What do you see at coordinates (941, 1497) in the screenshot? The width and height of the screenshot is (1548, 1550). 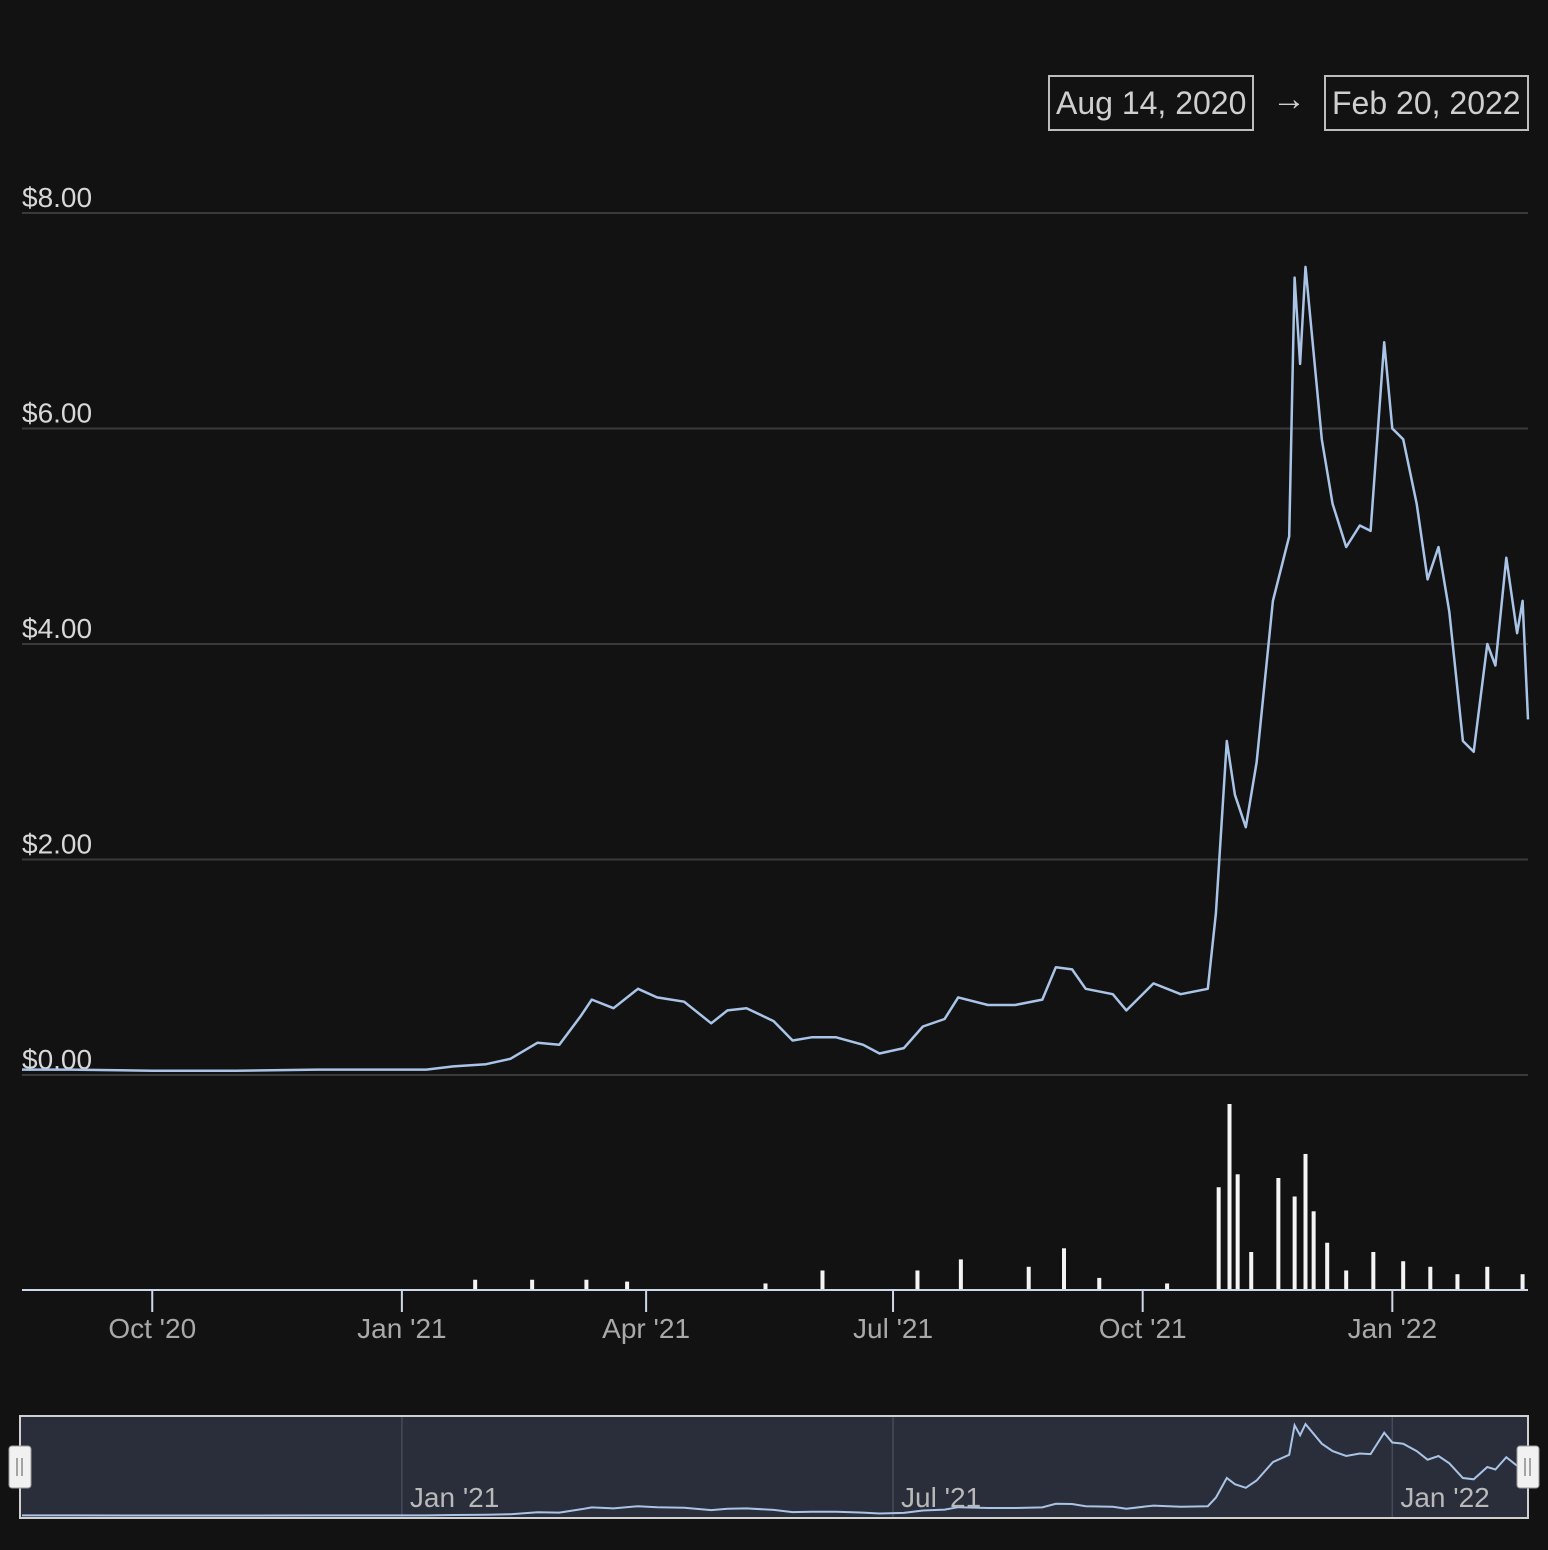 I see `navigator-tick-label-1: Jul '21` at bounding box center [941, 1497].